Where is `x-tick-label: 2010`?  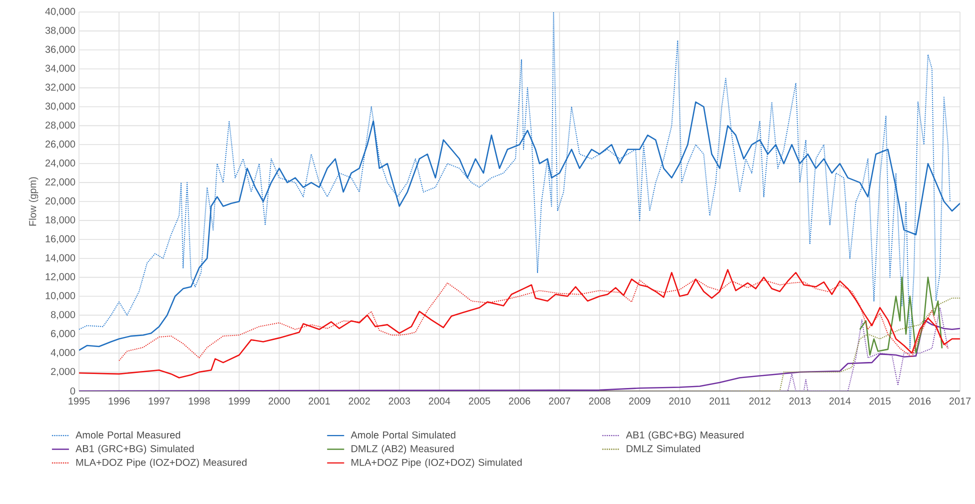
x-tick-label: 2010 is located at coordinates (679, 401).